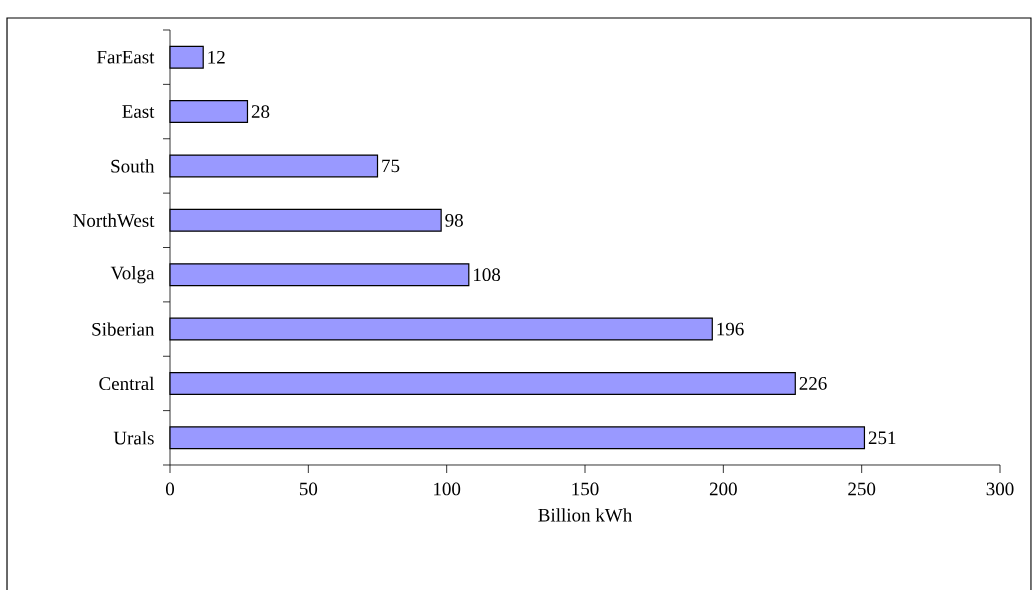 The width and height of the screenshot is (1032, 590). I want to click on x-tick-label: 150, so click(585, 489).